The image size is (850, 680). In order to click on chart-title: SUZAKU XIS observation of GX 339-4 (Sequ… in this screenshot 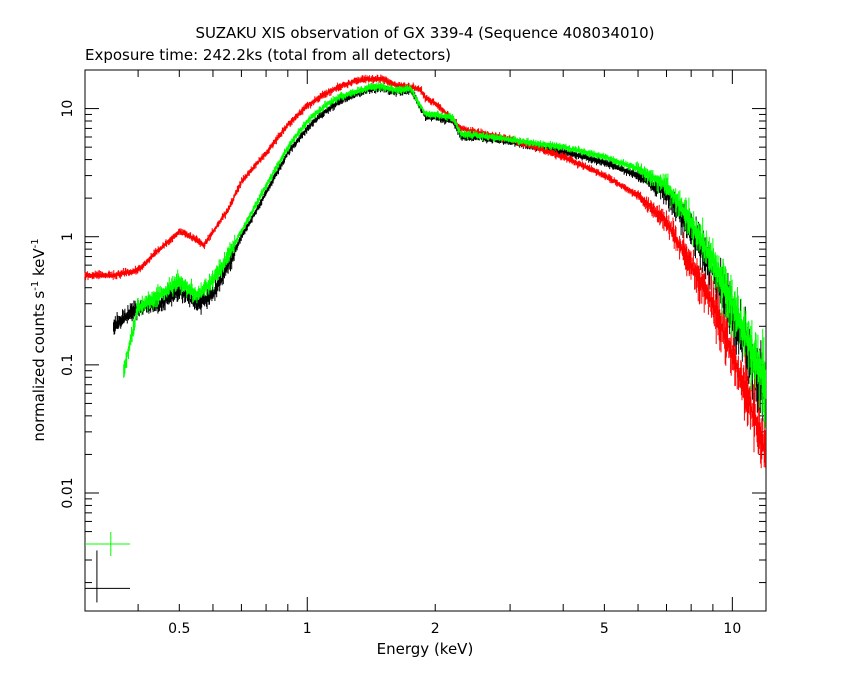, I will do `click(424, 33)`.